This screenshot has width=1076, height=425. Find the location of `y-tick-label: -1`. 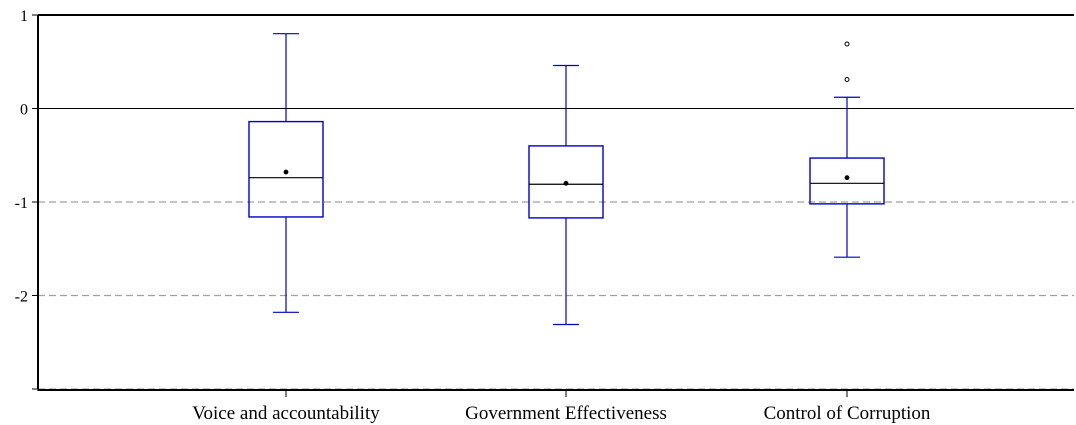

y-tick-label: -1 is located at coordinates (21, 203).